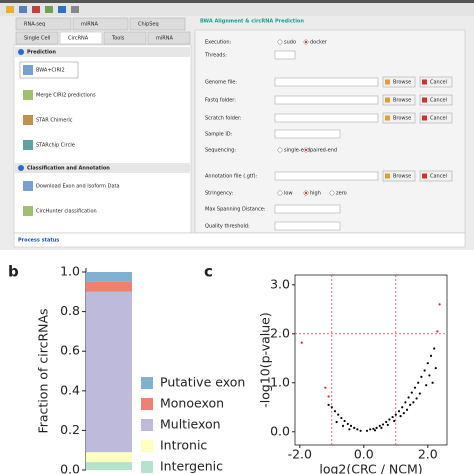 The width and height of the screenshot is (474, 474). I want to click on tool-icon, so click(49, 9).